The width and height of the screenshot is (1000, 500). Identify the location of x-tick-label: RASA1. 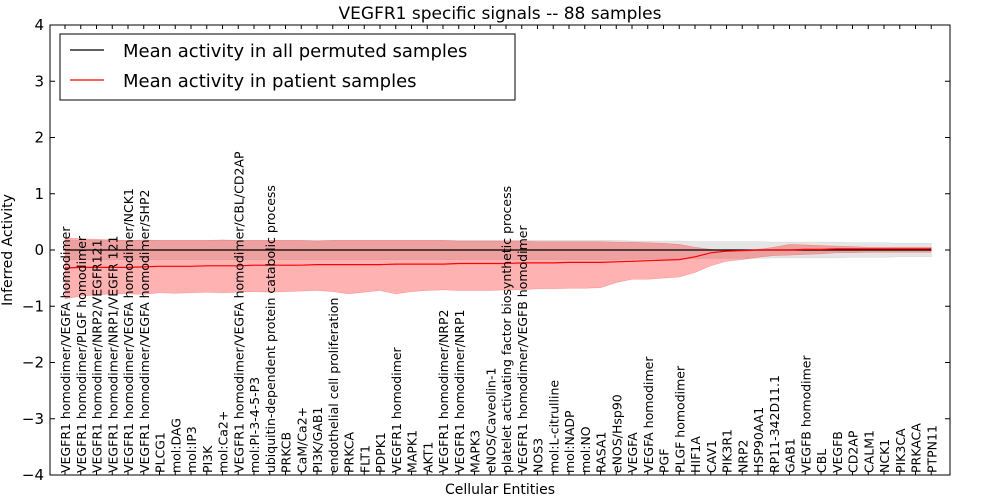
(601, 452).